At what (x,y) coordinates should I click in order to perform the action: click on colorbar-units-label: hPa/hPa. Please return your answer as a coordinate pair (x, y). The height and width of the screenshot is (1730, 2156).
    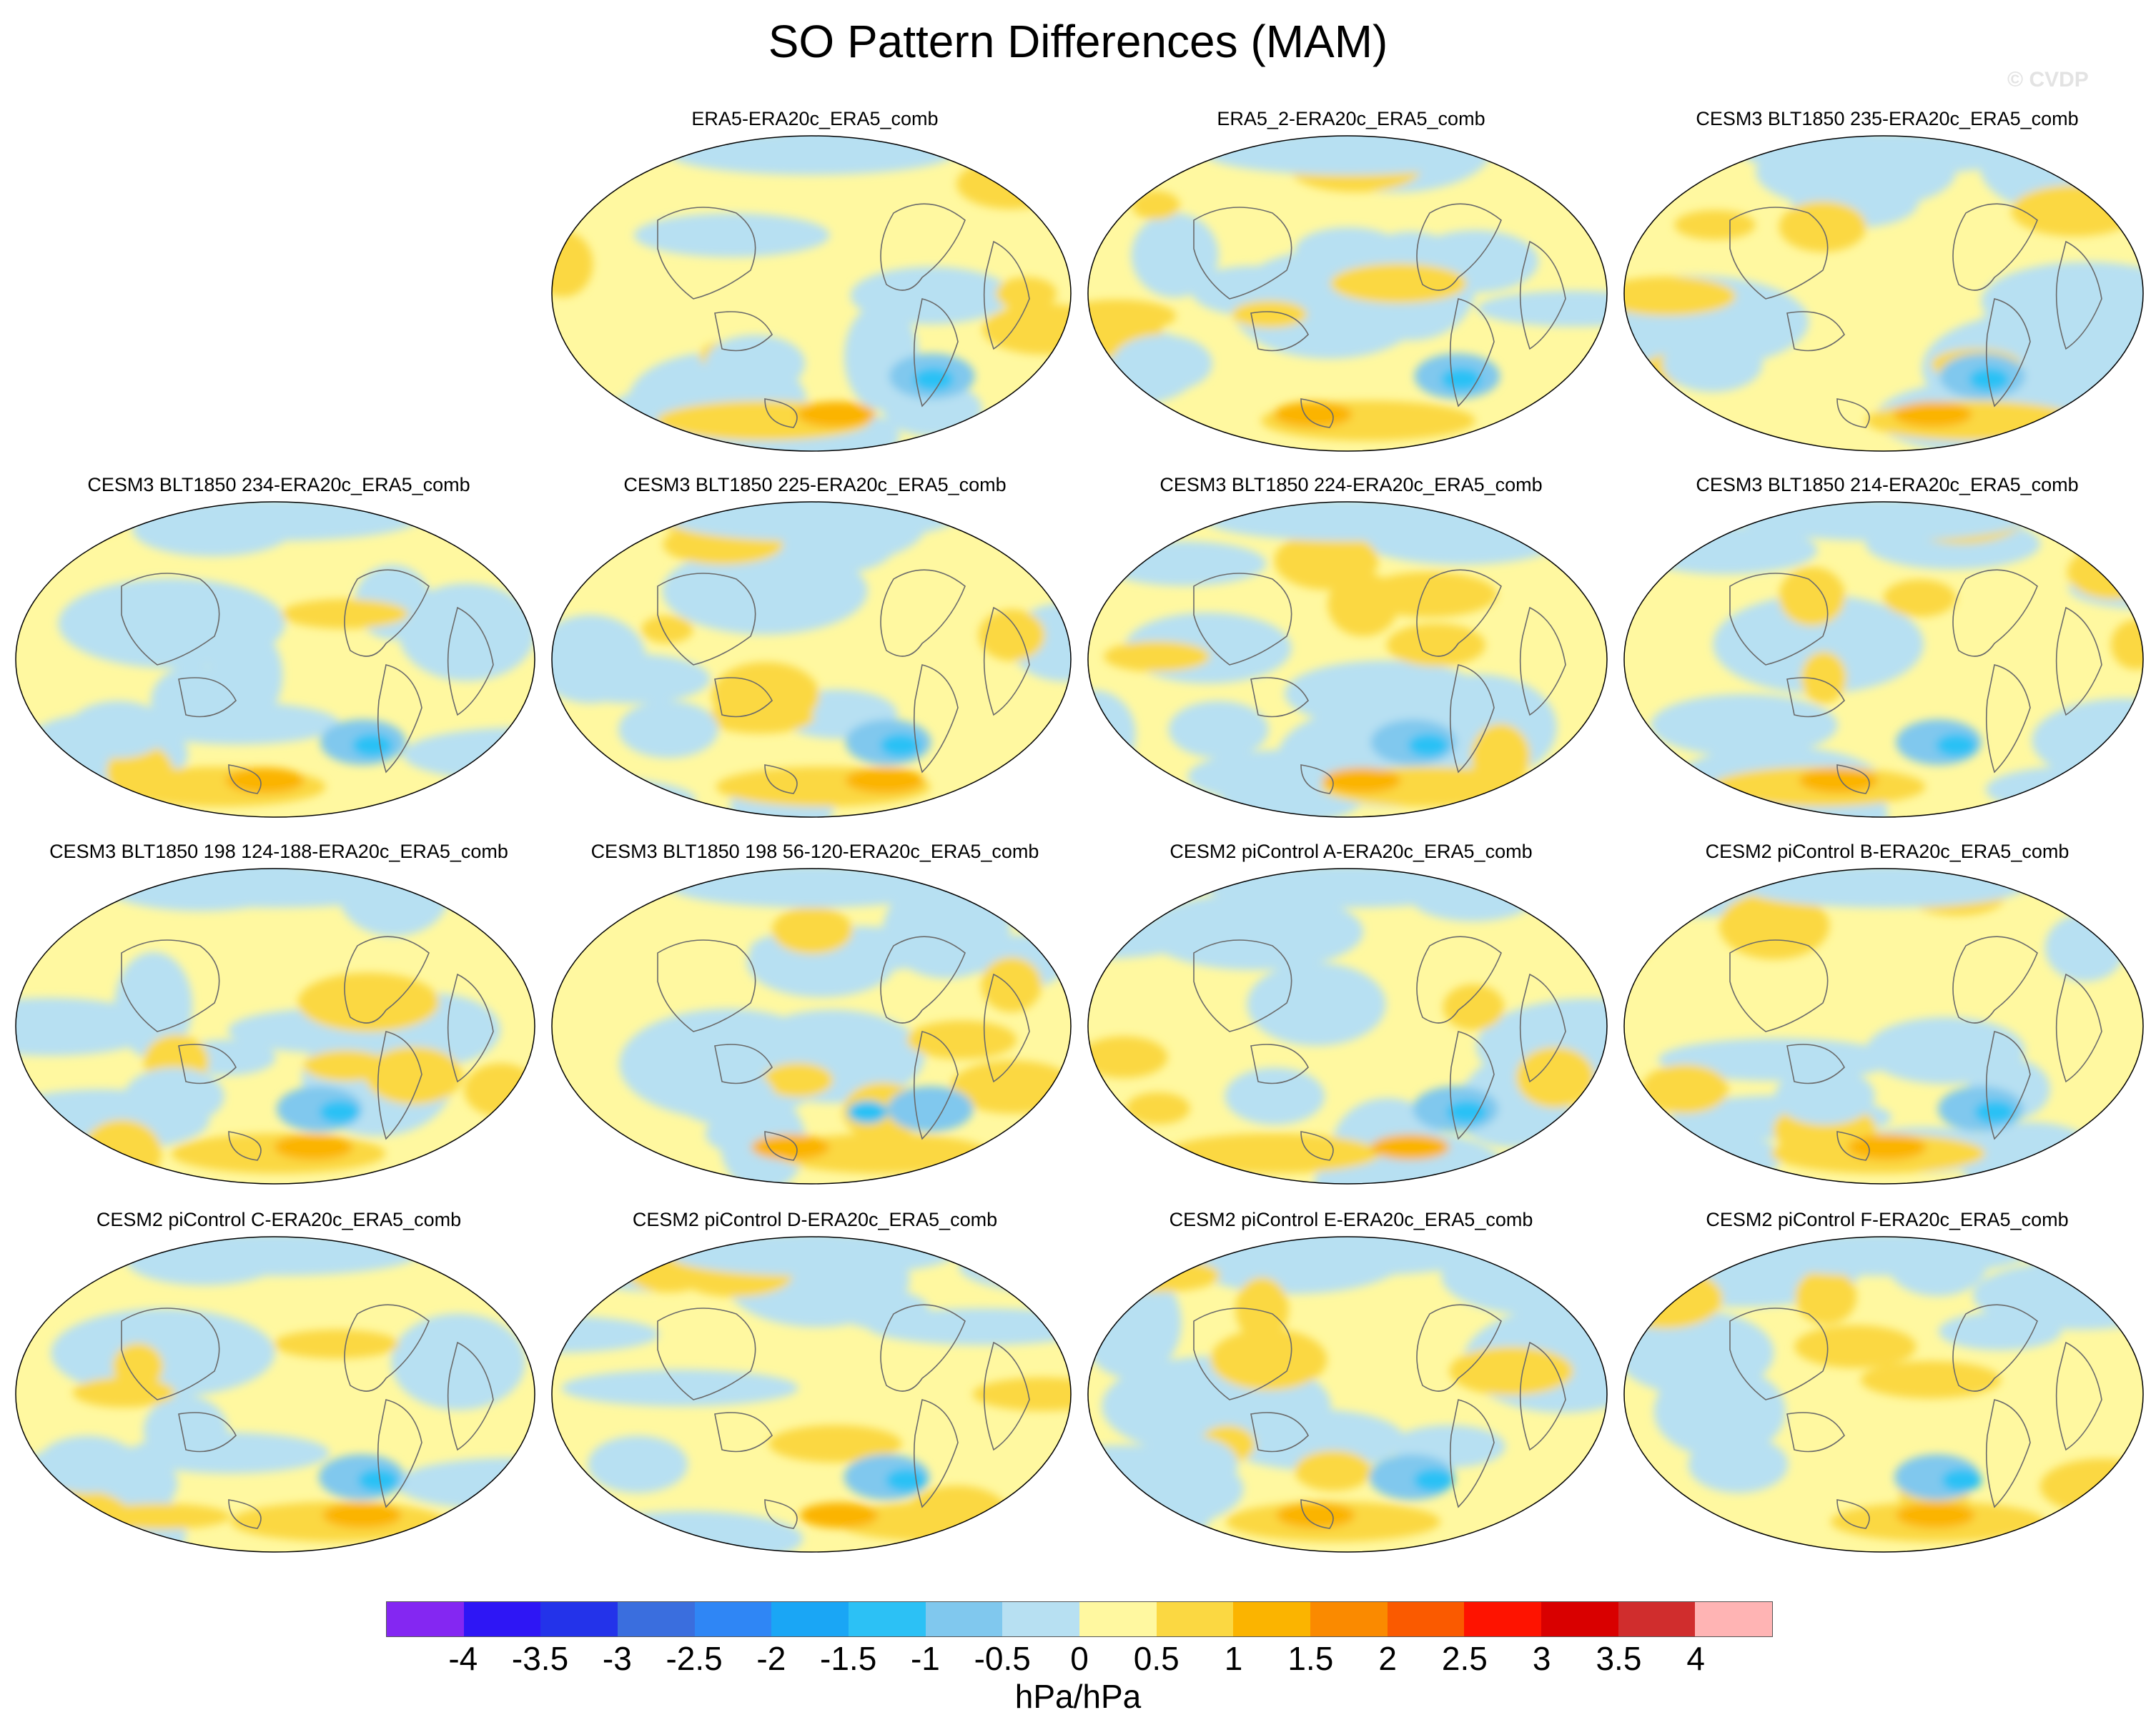
    Looking at the image, I should click on (1078, 1696).